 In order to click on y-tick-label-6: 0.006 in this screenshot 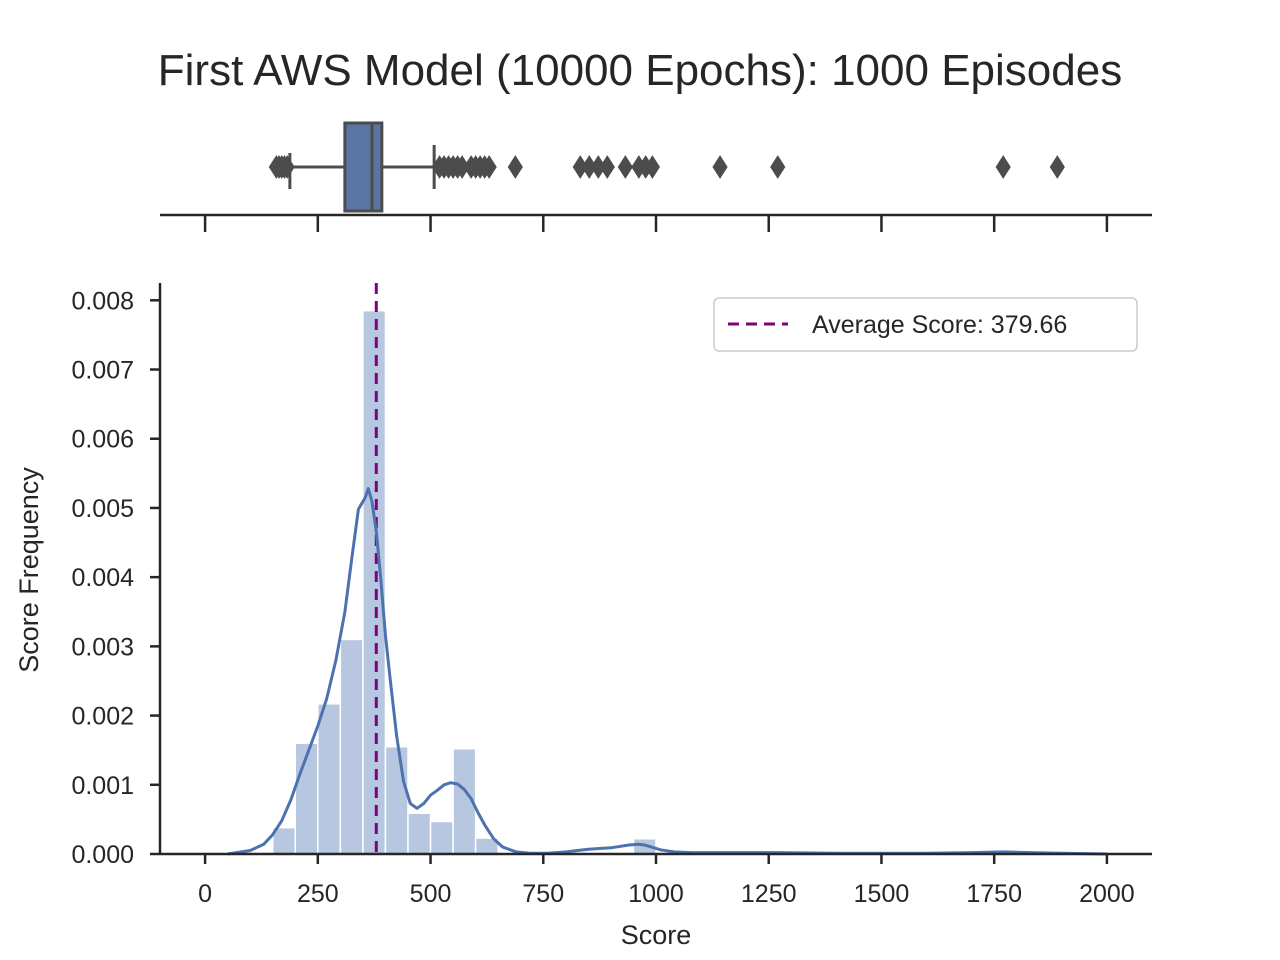, I will do `click(102, 440)`.